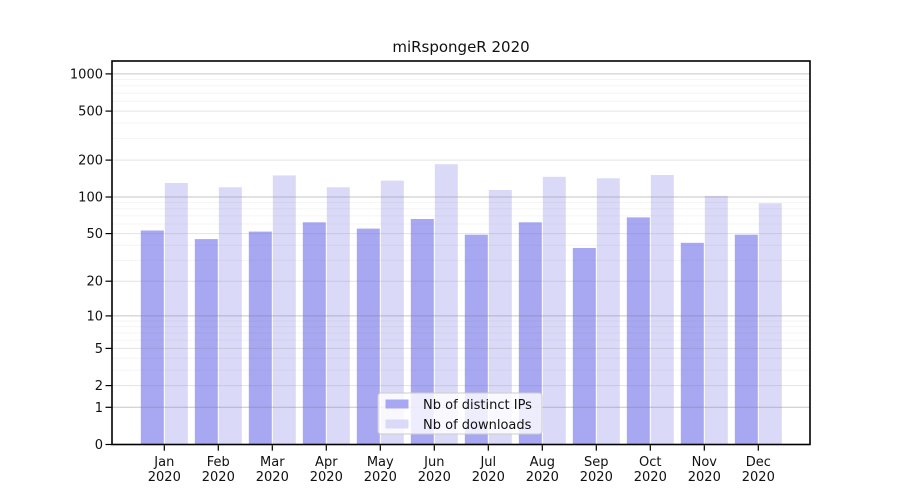 The height and width of the screenshot is (500, 900). What do you see at coordinates (422, 332) in the screenshot?
I see `bar-jun-s0` at bounding box center [422, 332].